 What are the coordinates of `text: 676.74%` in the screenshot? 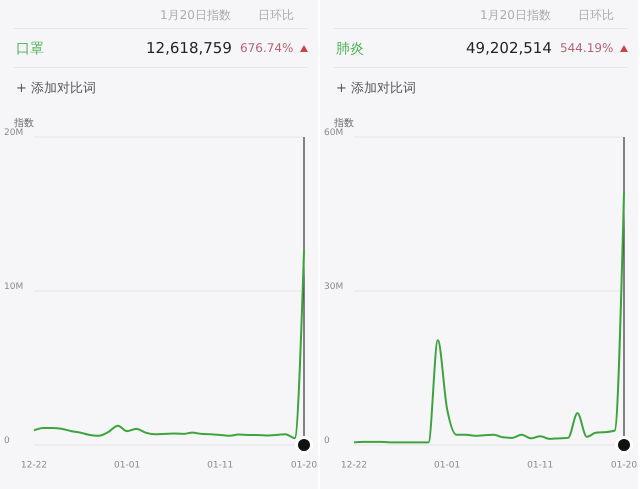 It's located at (267, 48).